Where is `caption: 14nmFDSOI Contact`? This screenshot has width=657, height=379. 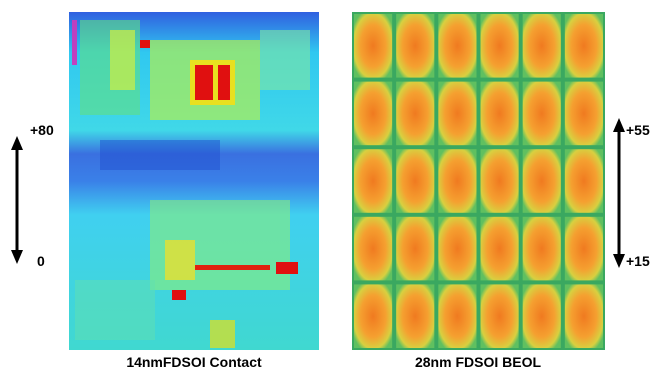
caption: 14nmFDSOI Contact is located at coordinates (194, 362).